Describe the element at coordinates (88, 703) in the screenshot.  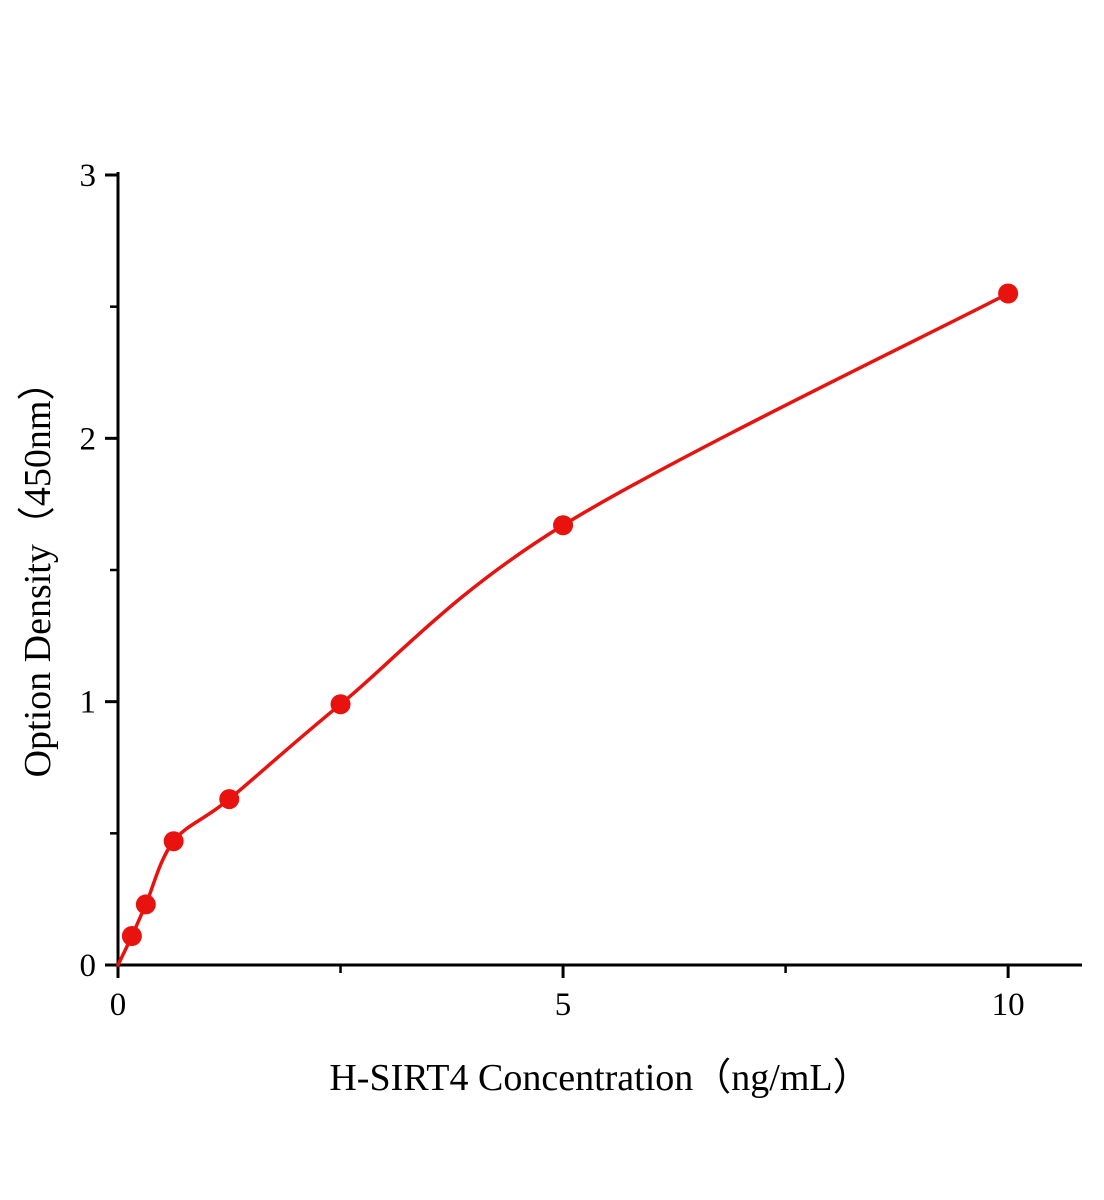
I see `y-tick-label: 1` at that location.